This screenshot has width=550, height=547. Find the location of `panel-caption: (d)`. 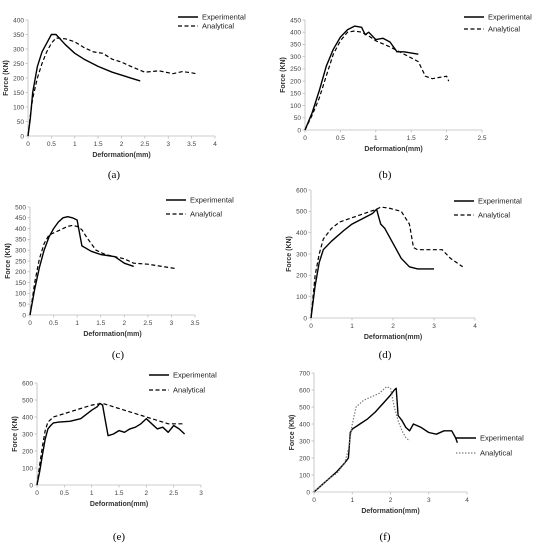

panel-caption: (d) is located at coordinates (385, 355).